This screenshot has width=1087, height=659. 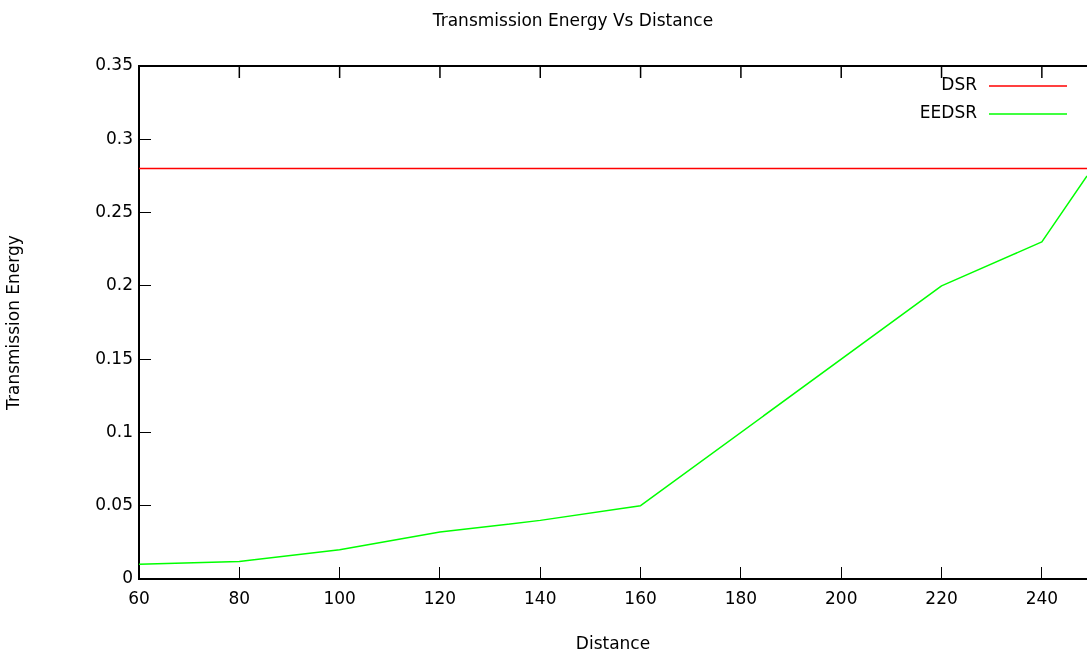 I want to click on x-tick-label: 140, so click(x=540, y=597).